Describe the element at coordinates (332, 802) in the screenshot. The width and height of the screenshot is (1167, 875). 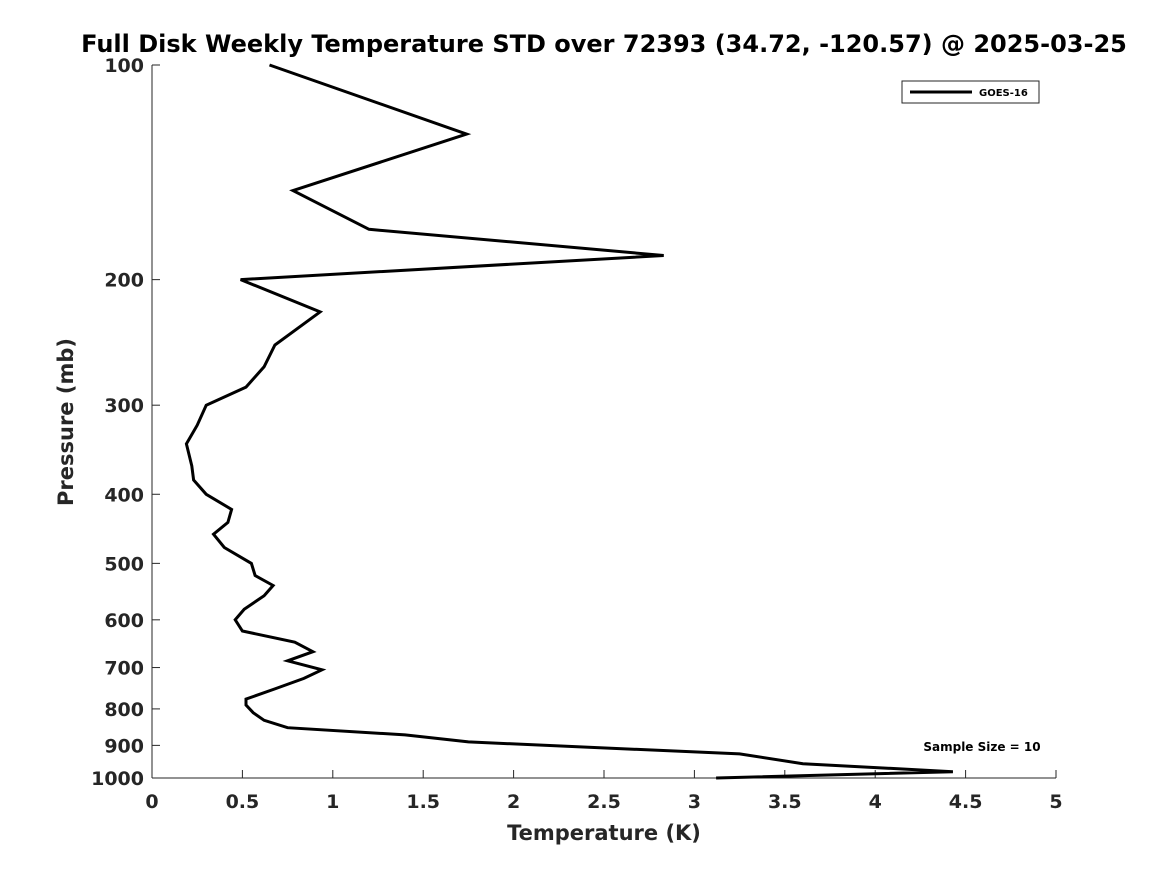
I see `x-tick-label: 1` at that location.